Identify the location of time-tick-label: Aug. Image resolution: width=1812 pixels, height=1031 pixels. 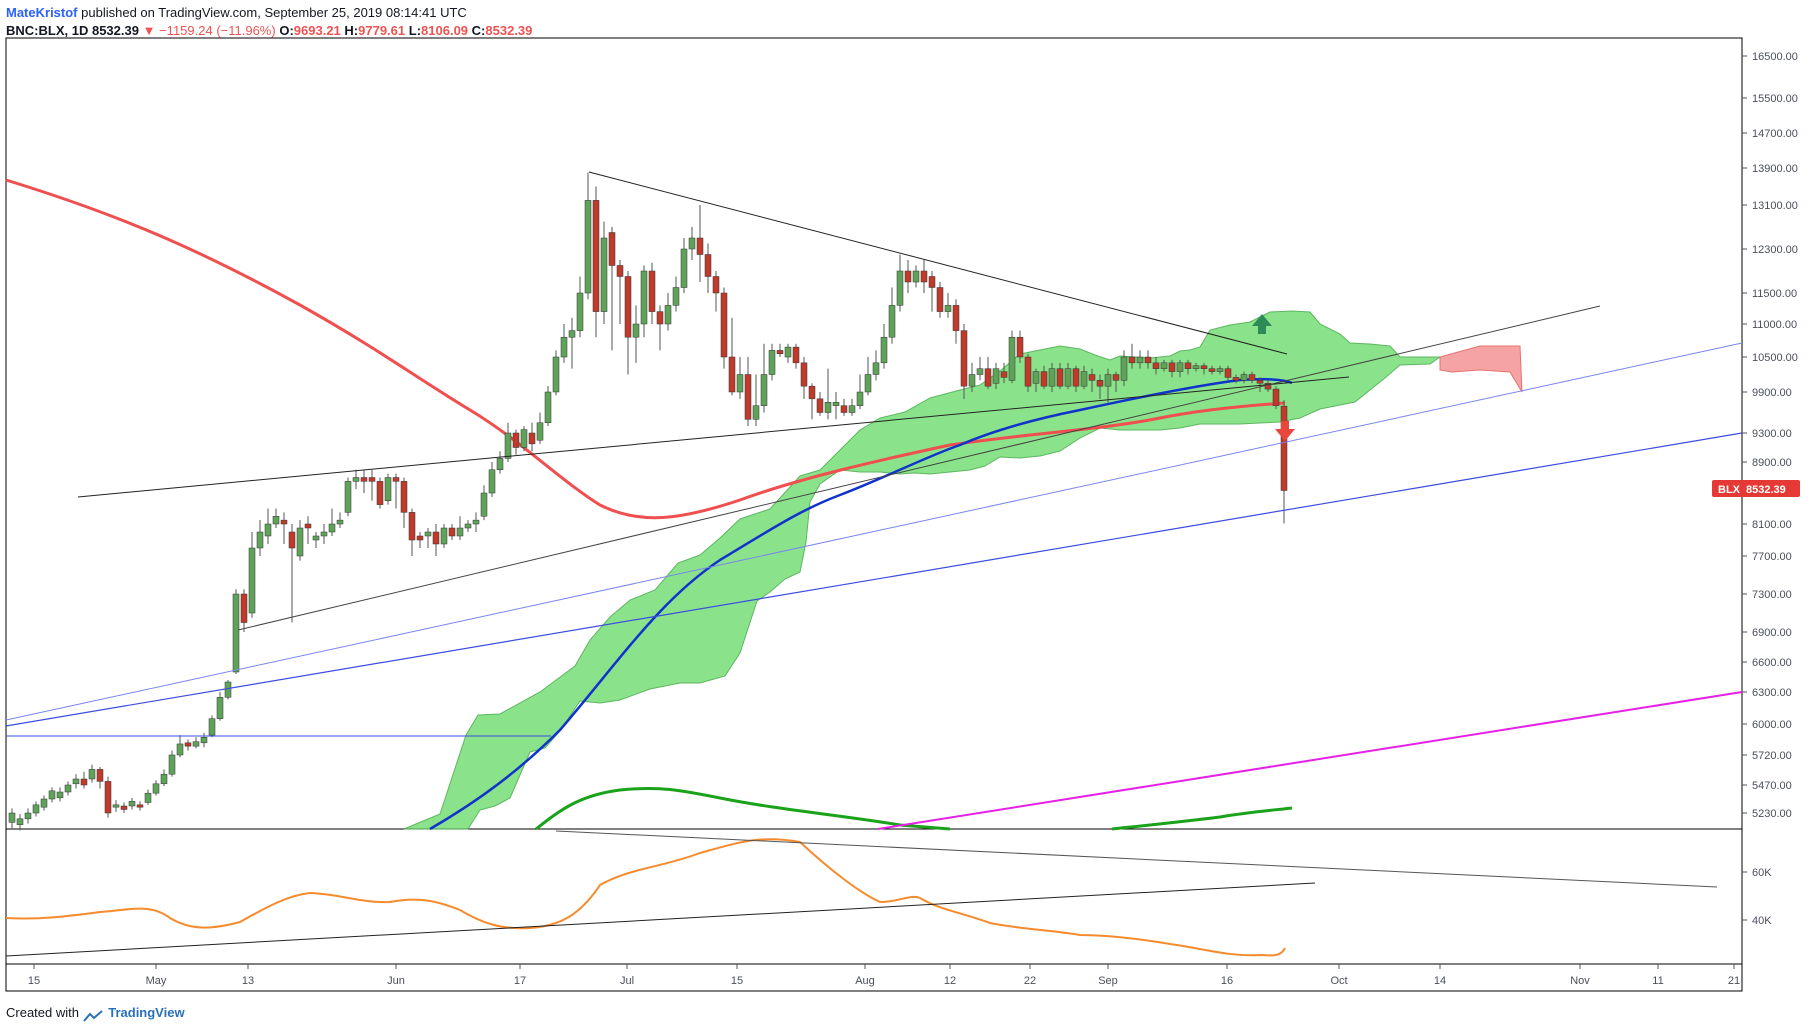
(865, 981).